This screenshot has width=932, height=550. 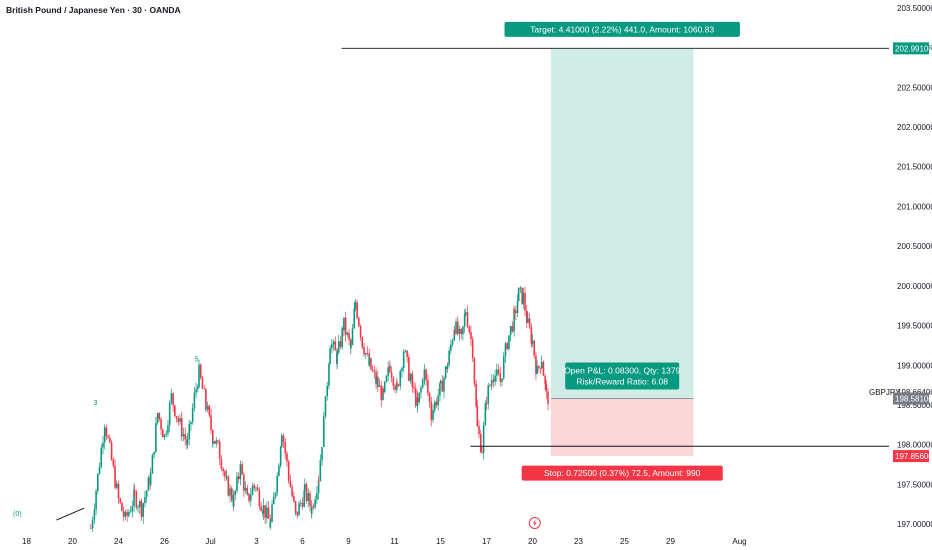 I want to click on y-tick-label: 198.00000, so click(x=914, y=445).